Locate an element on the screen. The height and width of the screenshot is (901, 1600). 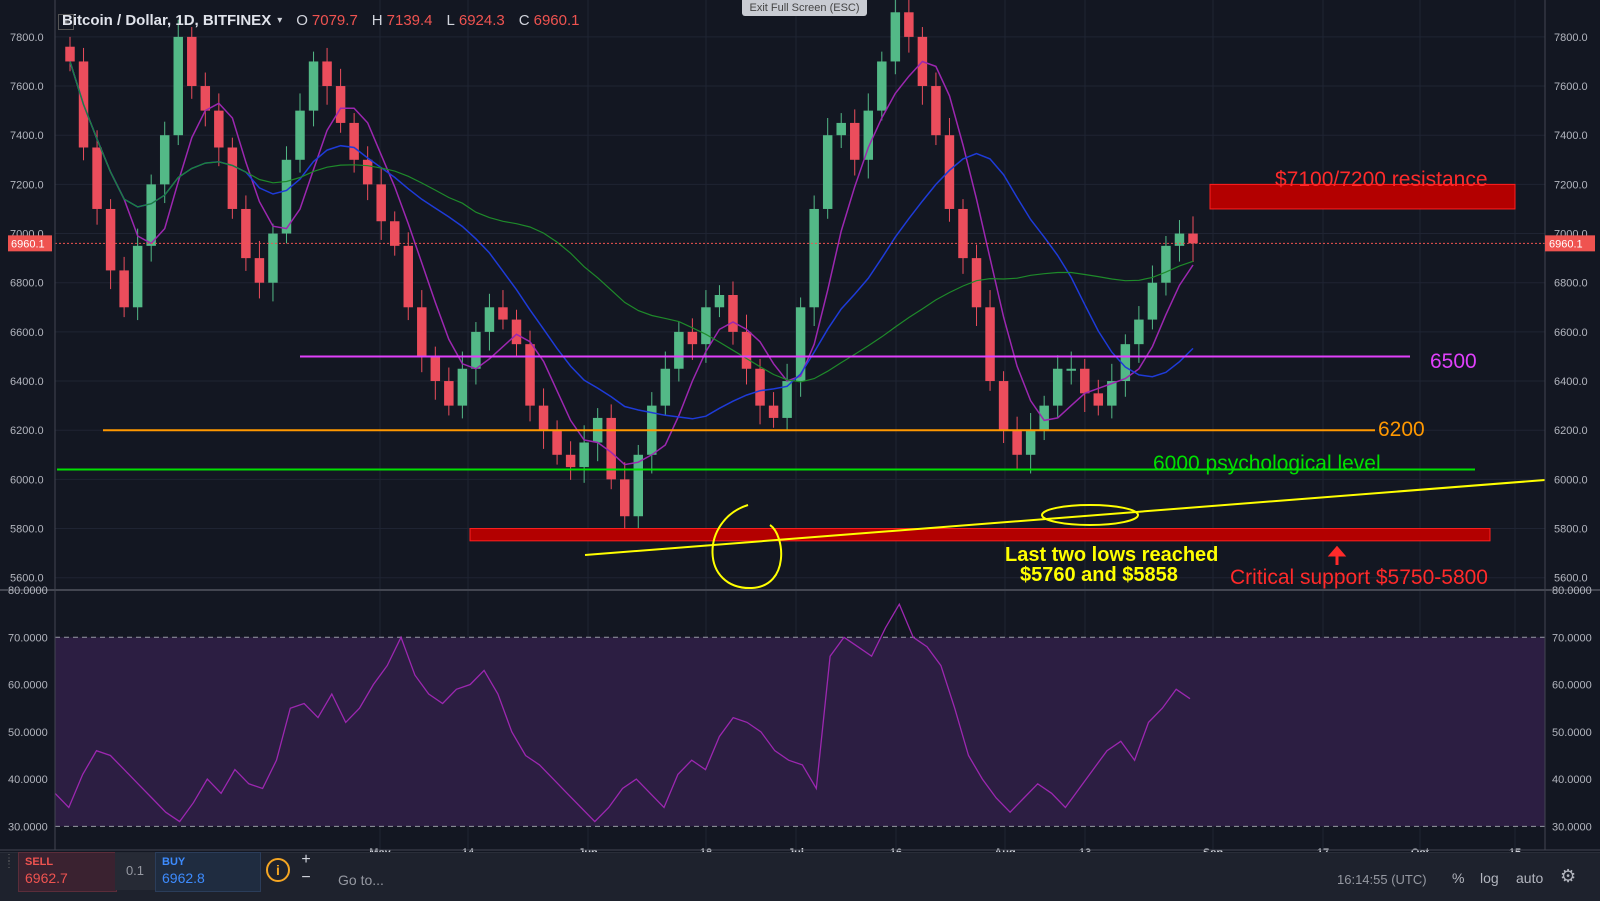
chevron-down-icon: ▾ is located at coordinates (280, 20).